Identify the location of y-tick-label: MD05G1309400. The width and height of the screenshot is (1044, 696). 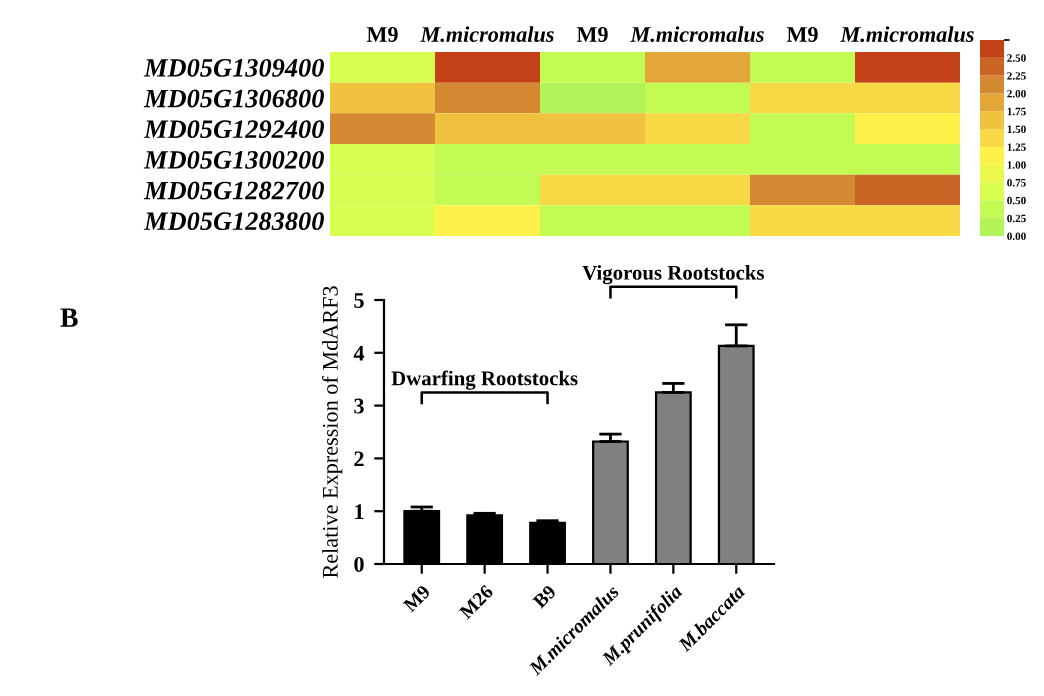
(233, 67).